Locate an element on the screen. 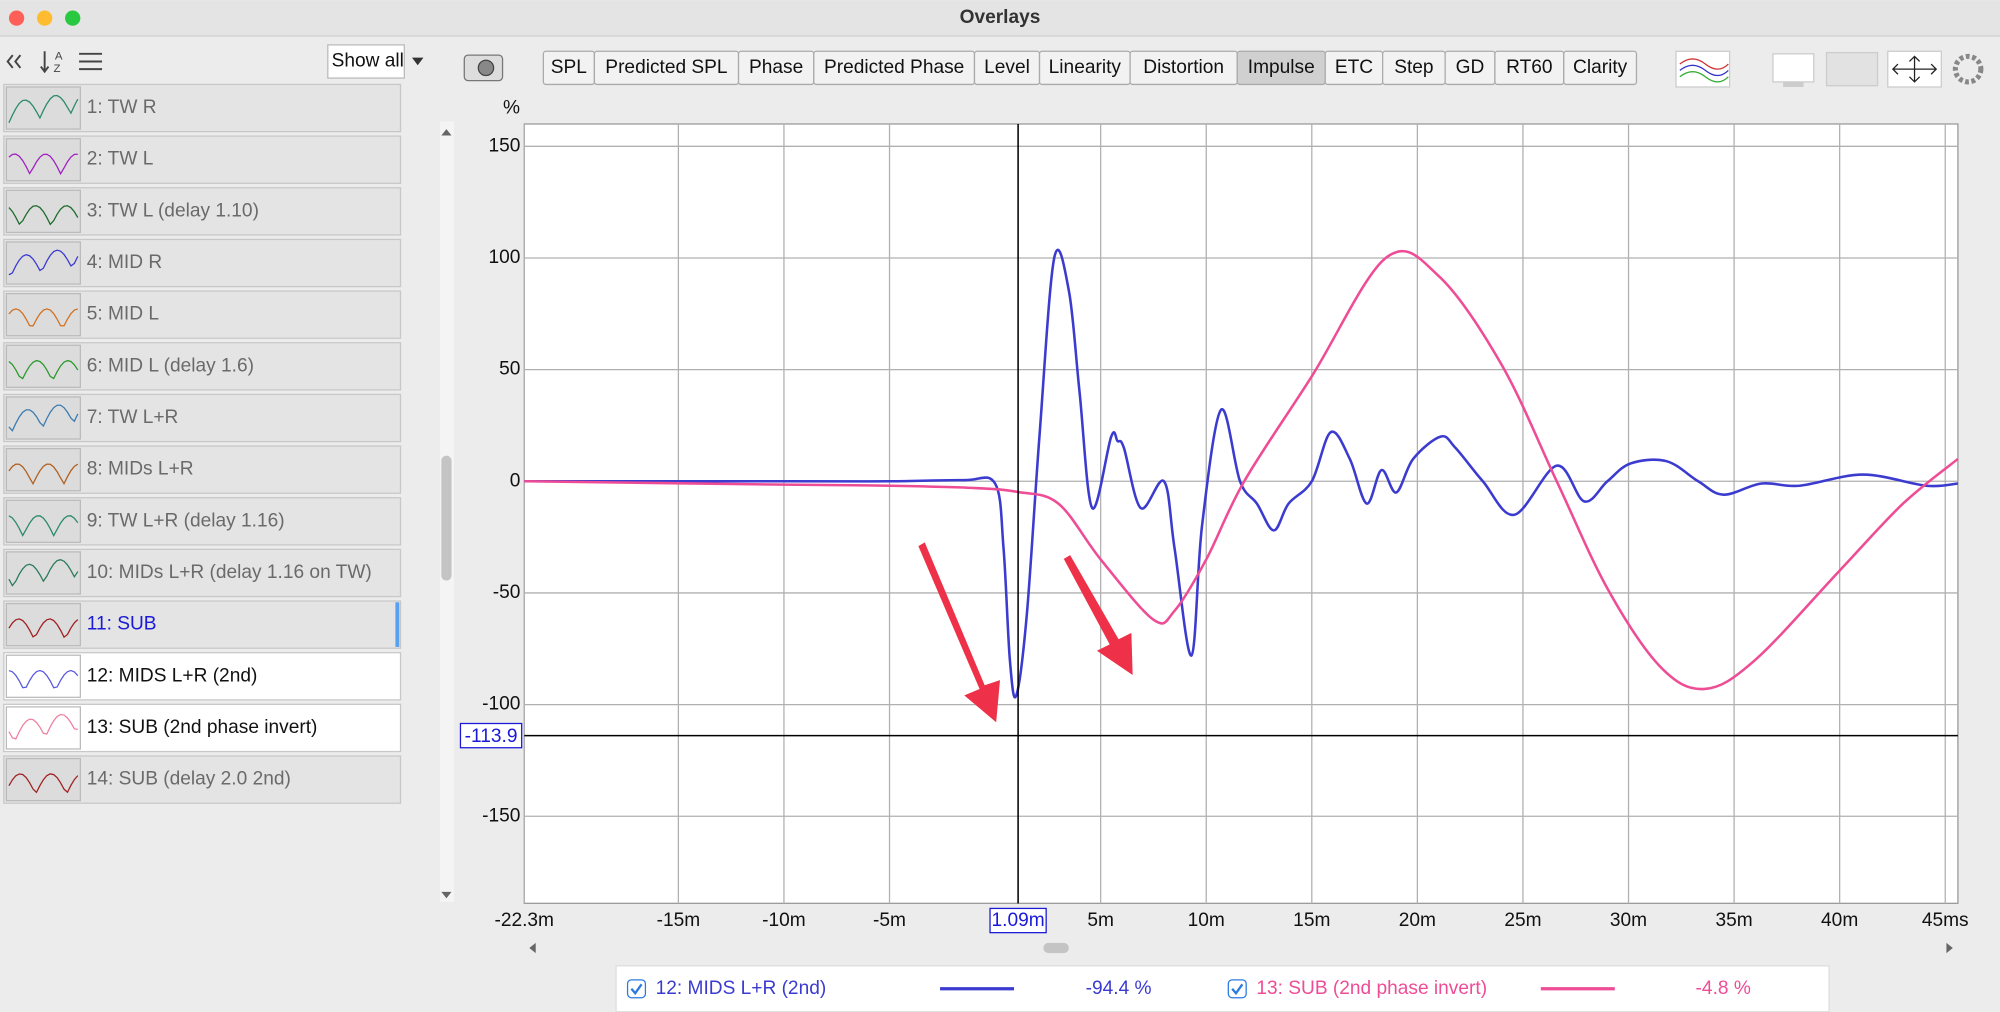 The width and height of the screenshot is (2000, 1012). x-tick-label: -22.3m is located at coordinates (524, 920).